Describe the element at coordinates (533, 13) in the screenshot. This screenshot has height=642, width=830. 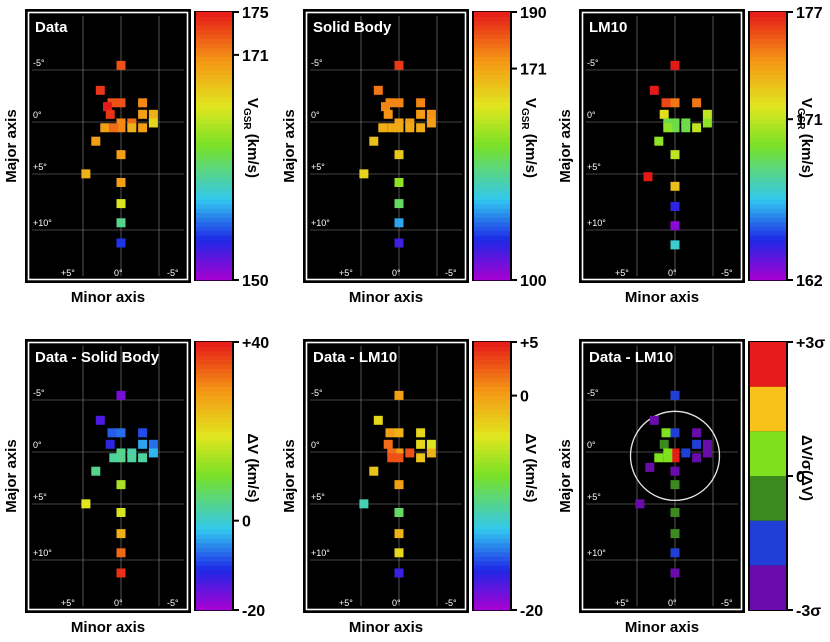
I see `chart1-cb-ticklabel-0: 190` at that location.